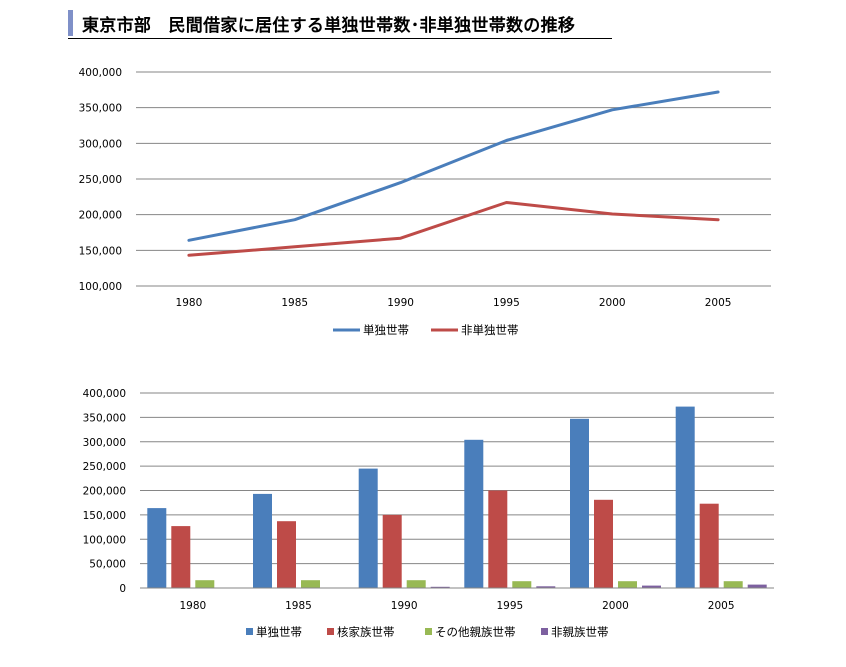  Describe the element at coordinates (426, 330) in the screenshot. I see `line-legend: 単独世帯 非単独世帯` at that location.